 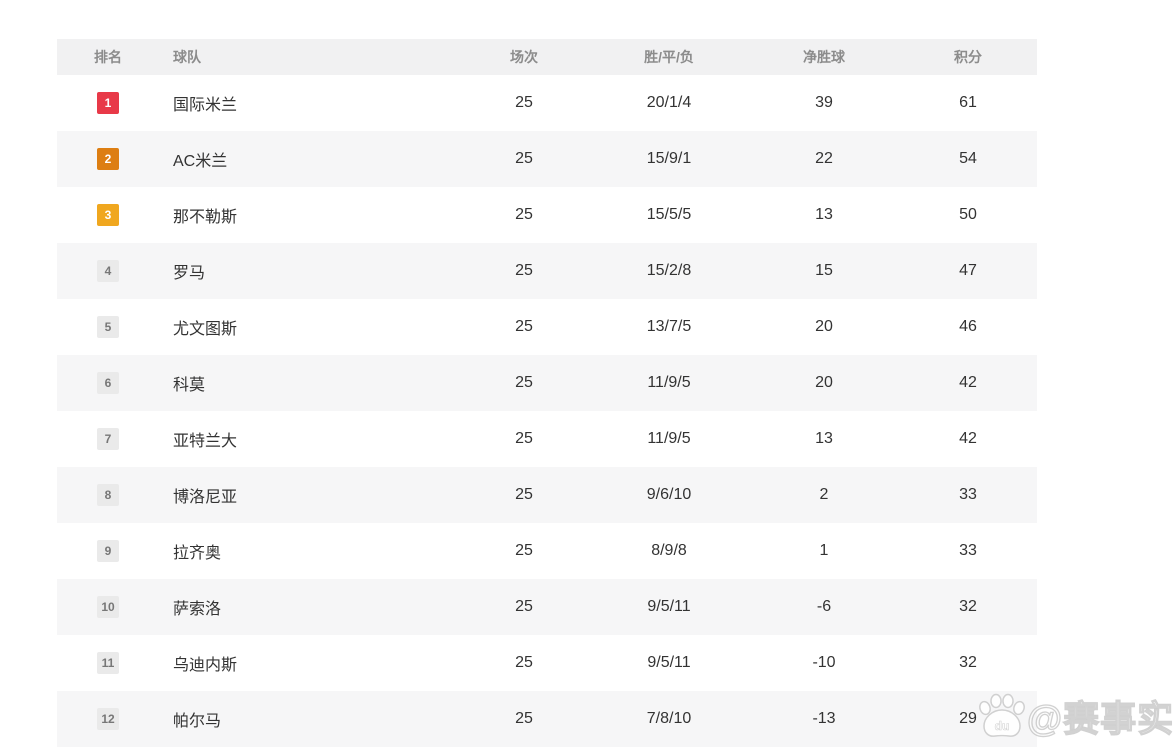 What do you see at coordinates (824, 719) in the screenshot?
I see `gd-cell: -13` at bounding box center [824, 719].